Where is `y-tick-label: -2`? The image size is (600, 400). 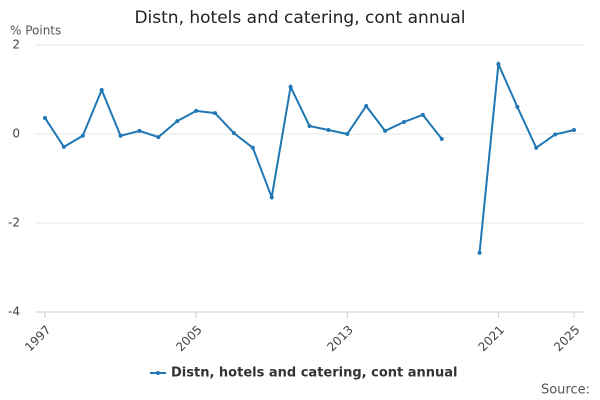
y-tick-label: -2 is located at coordinates (14, 223).